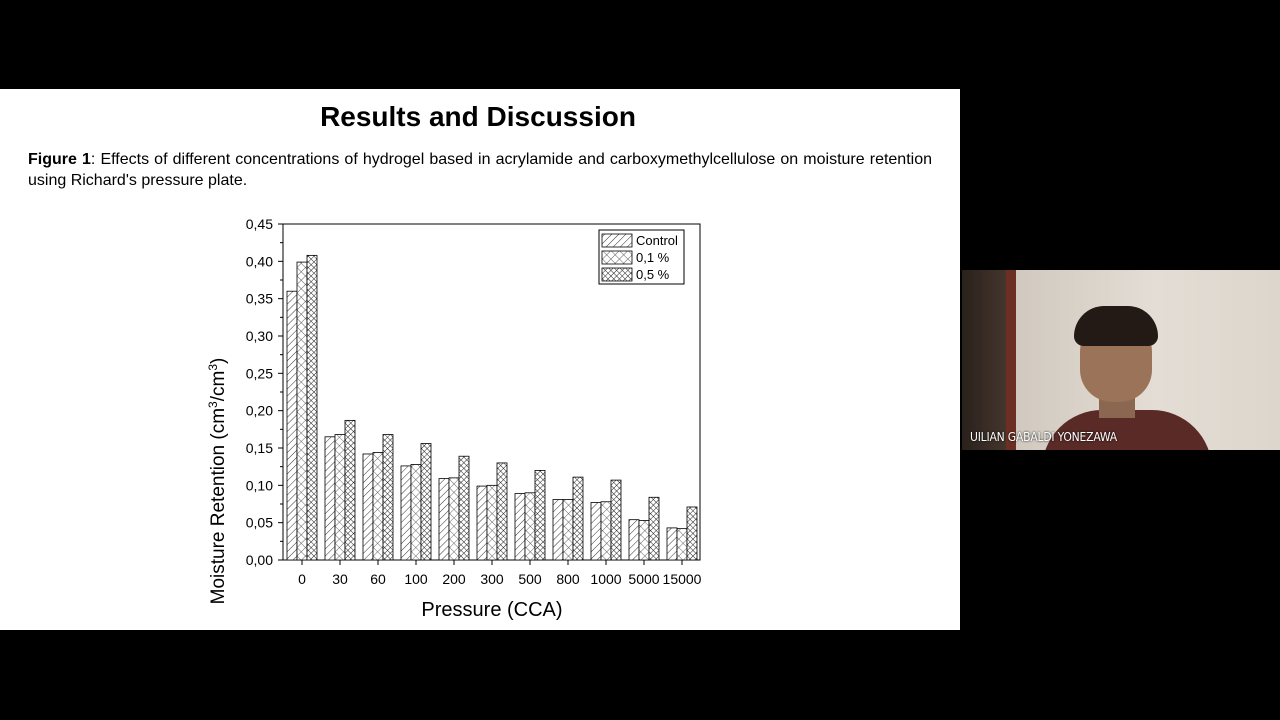  I want to click on y-tick-label: 0,40, so click(259, 261).